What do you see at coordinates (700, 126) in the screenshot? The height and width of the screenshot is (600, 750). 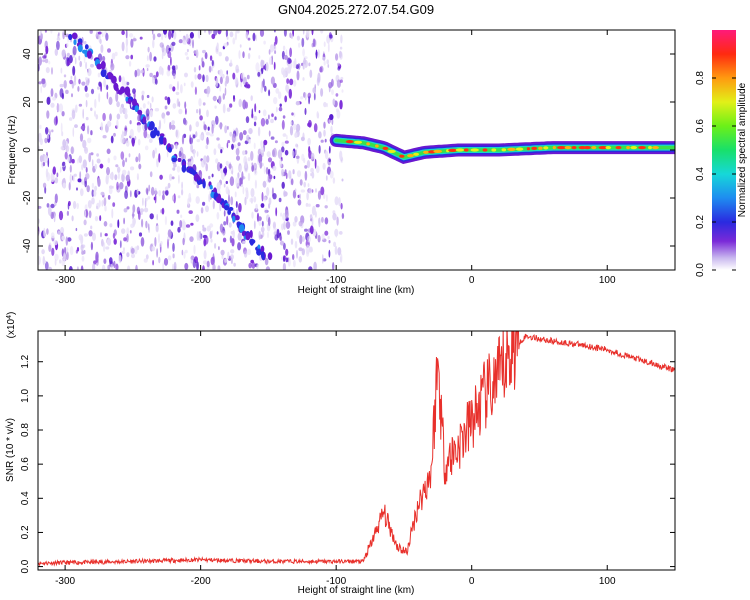 I see `colorbar-tick-label: 0.6` at bounding box center [700, 126].